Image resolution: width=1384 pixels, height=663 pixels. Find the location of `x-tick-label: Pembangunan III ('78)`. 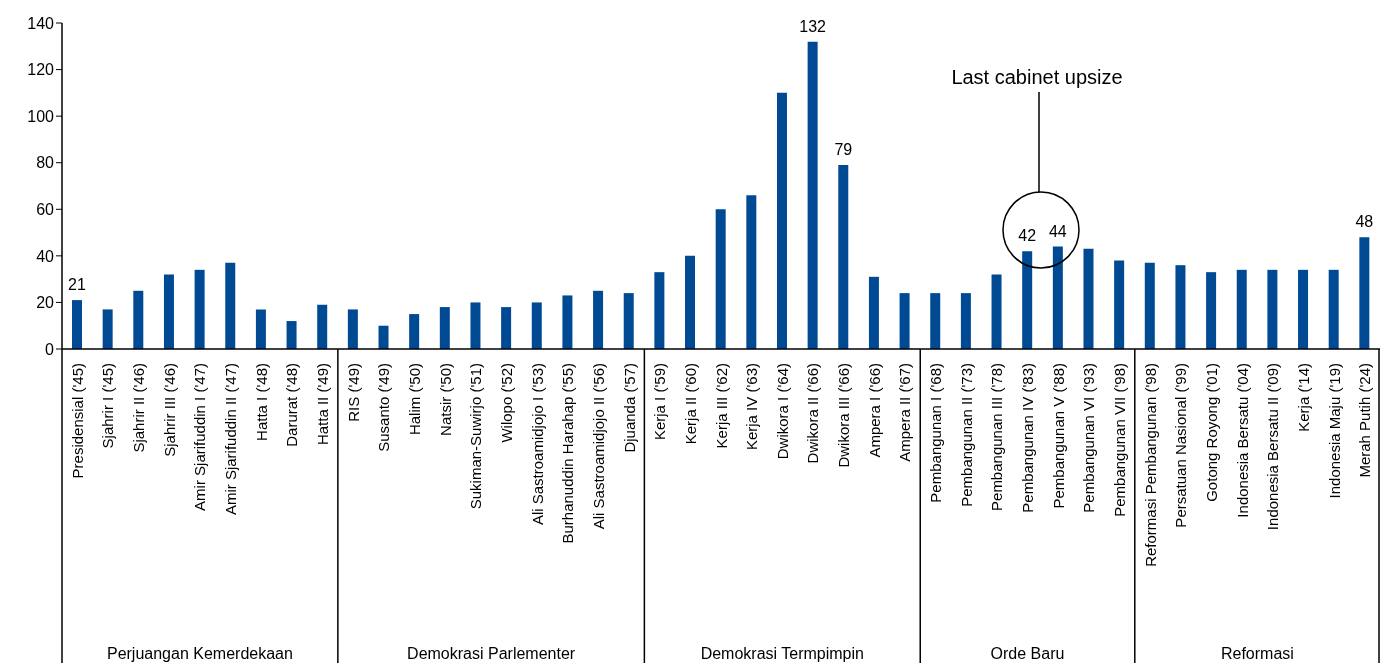

x-tick-label: Pembangunan III ('78) is located at coordinates (997, 437).